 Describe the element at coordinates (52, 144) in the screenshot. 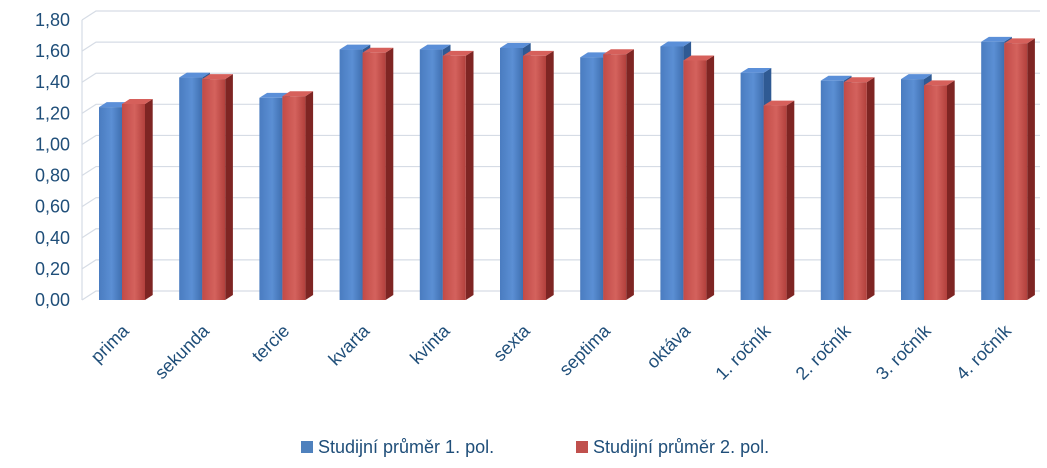

I see `y-tick-label: 1,00` at that location.